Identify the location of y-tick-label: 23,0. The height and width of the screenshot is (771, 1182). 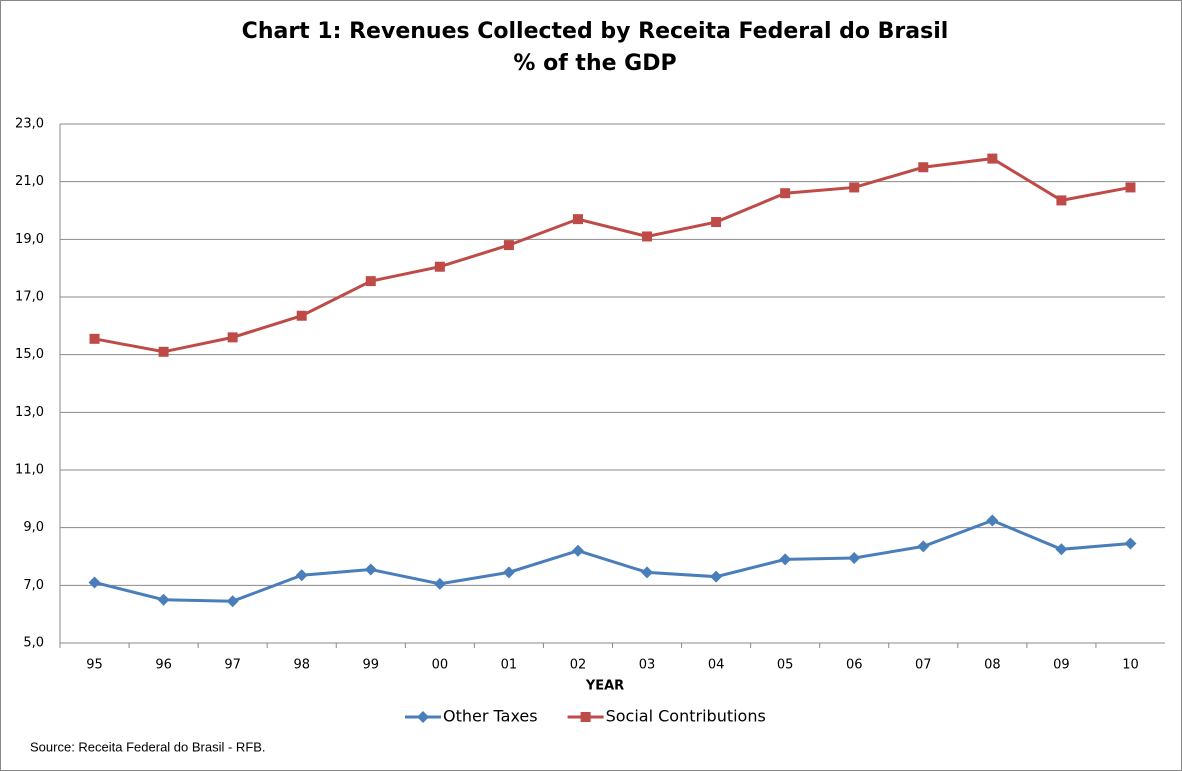
(29, 124).